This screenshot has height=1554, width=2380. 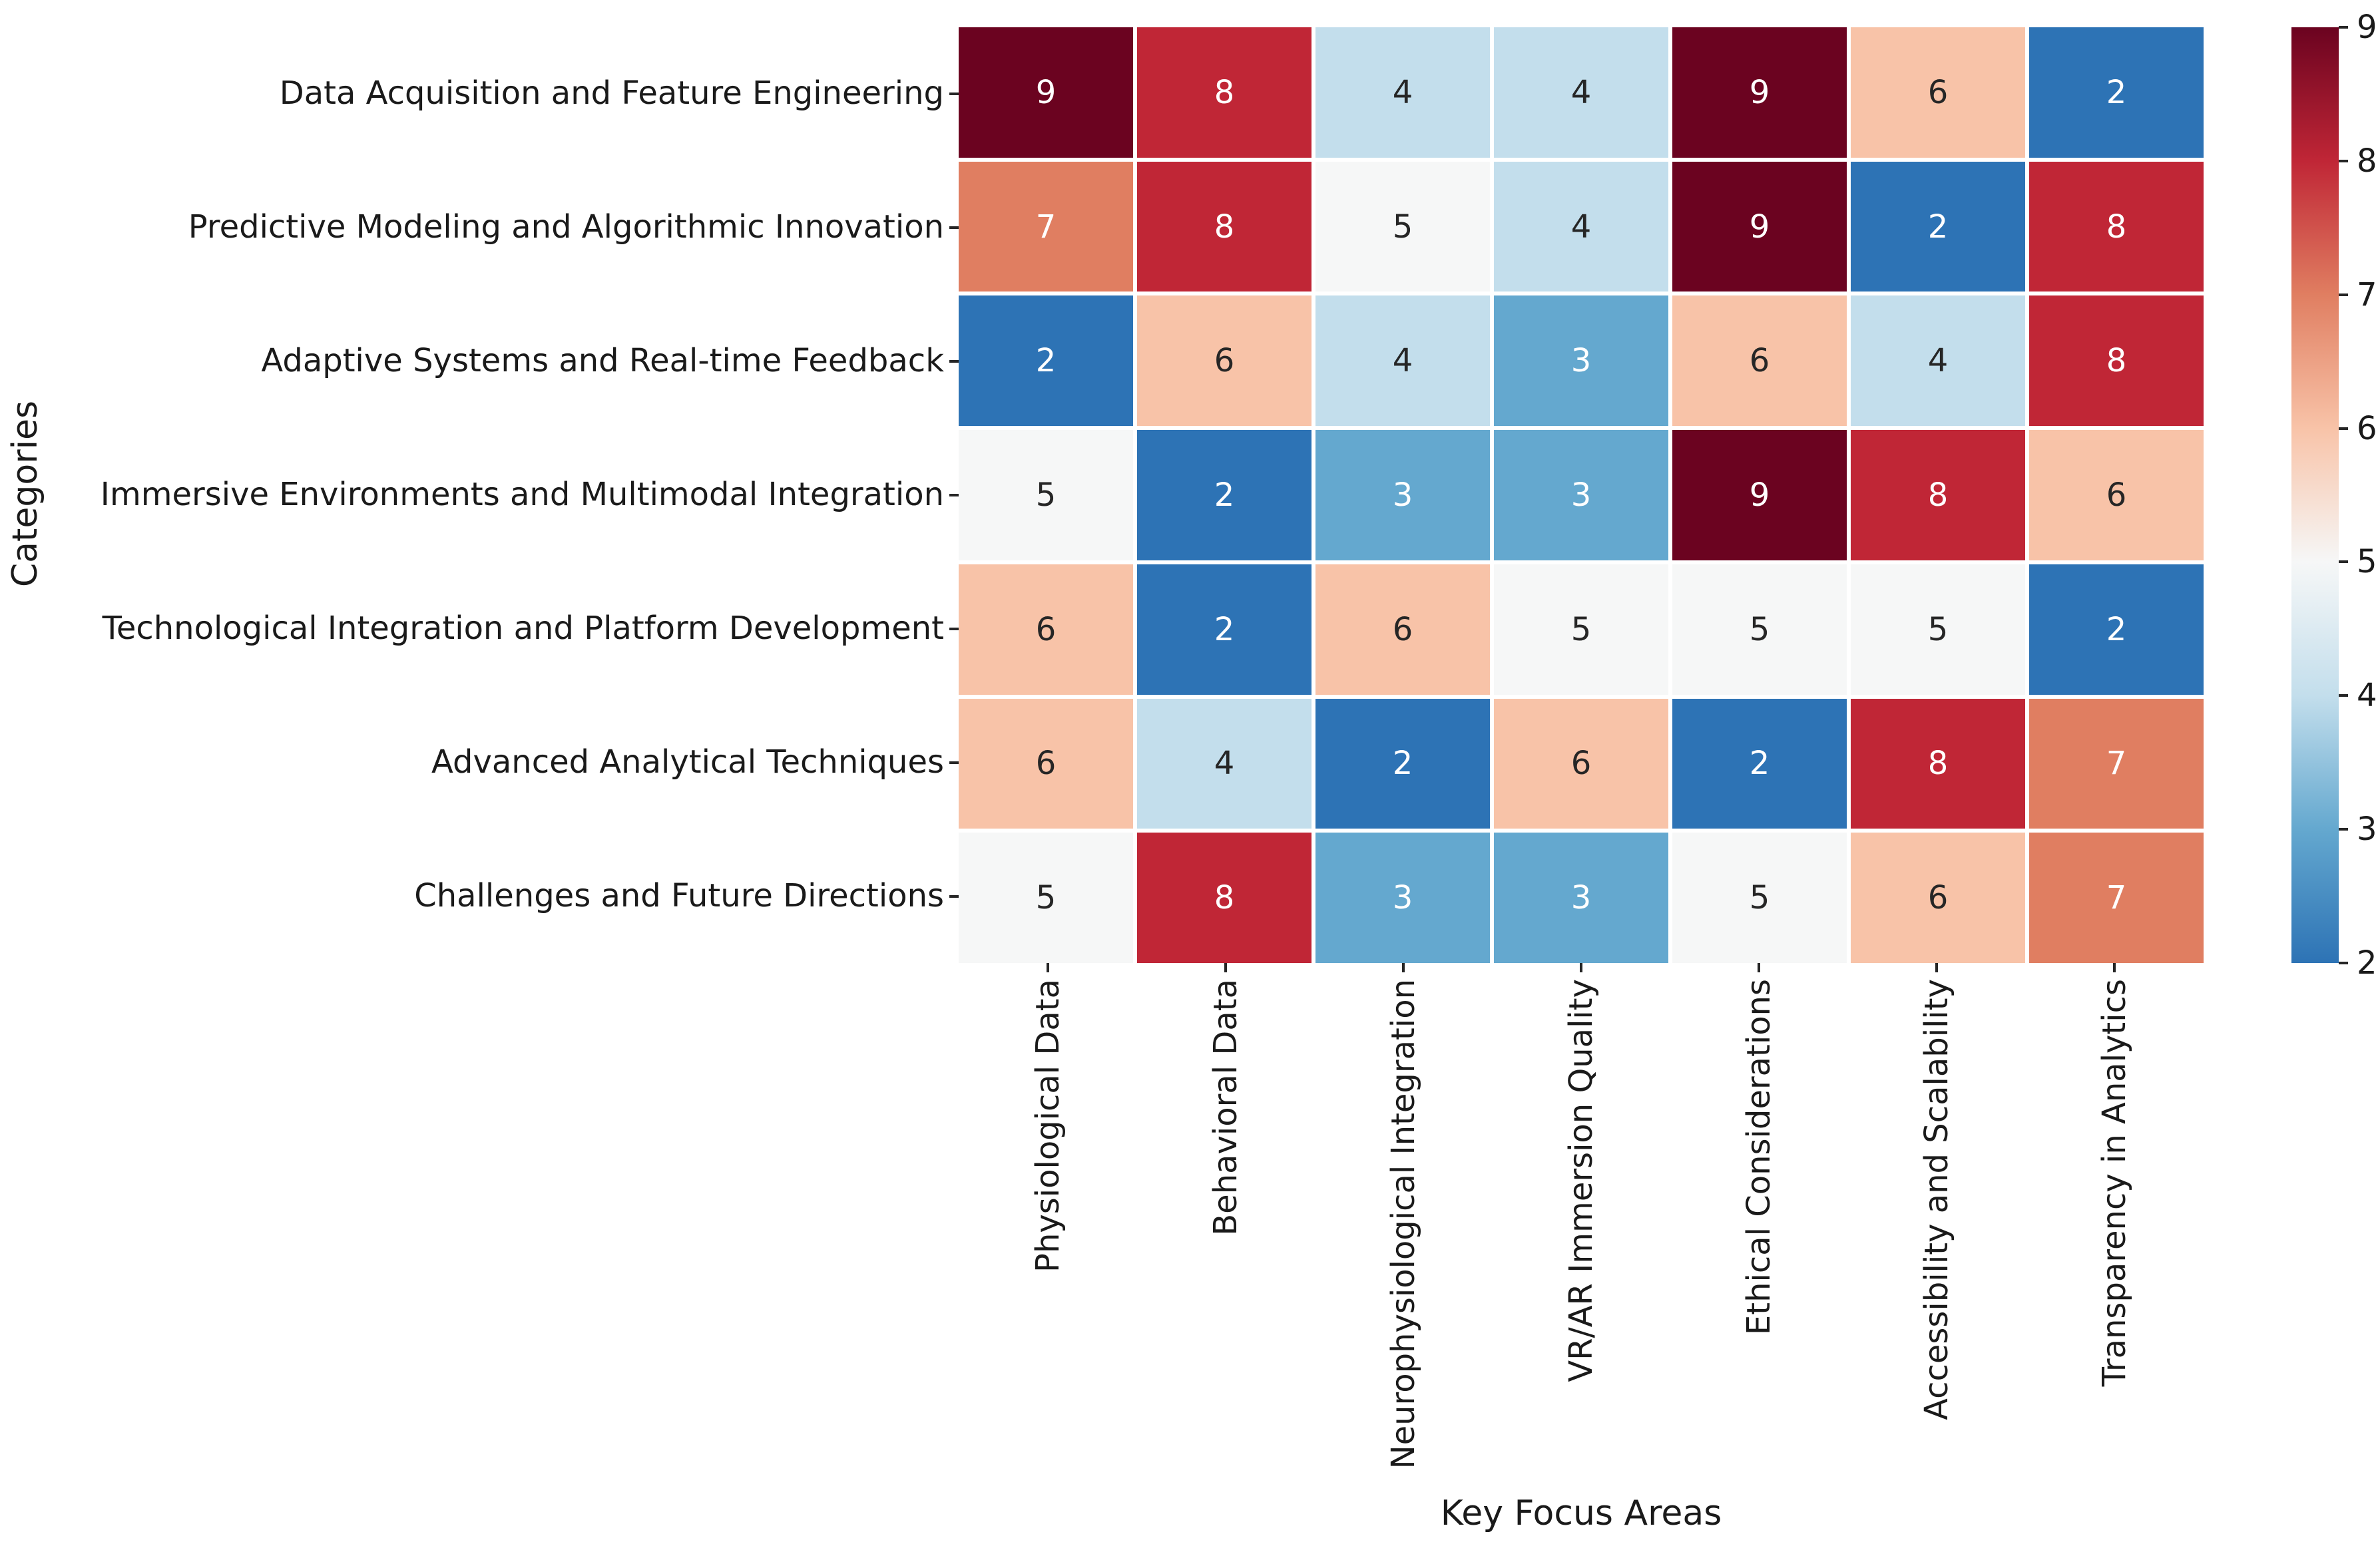 What do you see at coordinates (2367, 963) in the screenshot?
I see `colorbar-tick-label: 2` at bounding box center [2367, 963].